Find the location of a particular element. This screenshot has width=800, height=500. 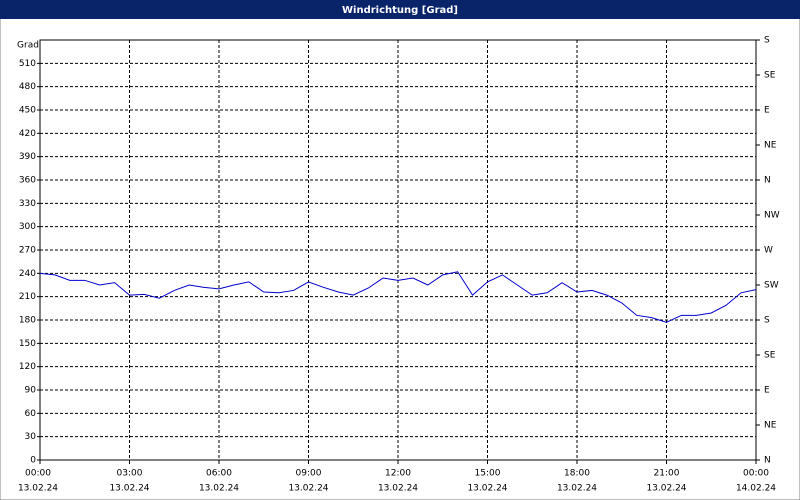

y-tick-label: 210 is located at coordinates (27, 297).